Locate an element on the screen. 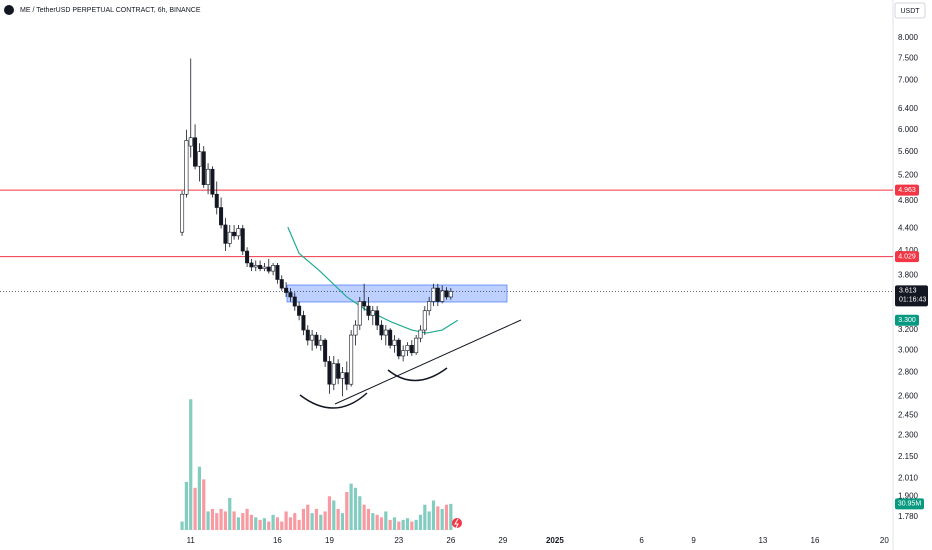 The width and height of the screenshot is (932, 550). x-tick-label: 11 is located at coordinates (191, 540).